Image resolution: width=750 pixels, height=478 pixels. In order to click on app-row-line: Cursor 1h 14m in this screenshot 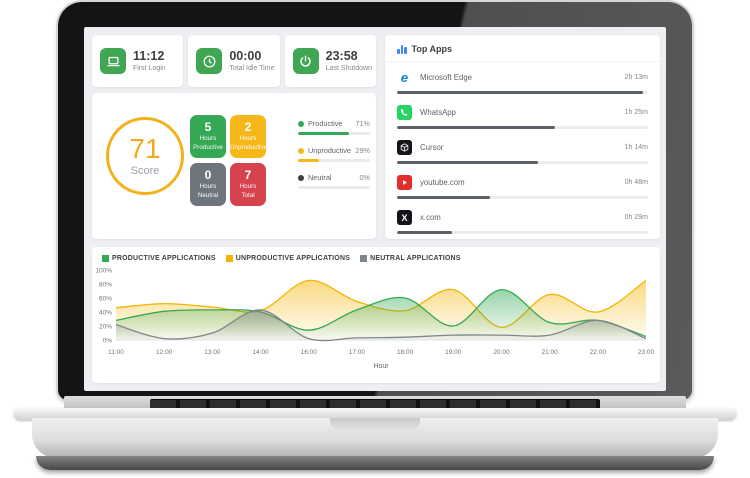, I will do `click(522, 147)`.